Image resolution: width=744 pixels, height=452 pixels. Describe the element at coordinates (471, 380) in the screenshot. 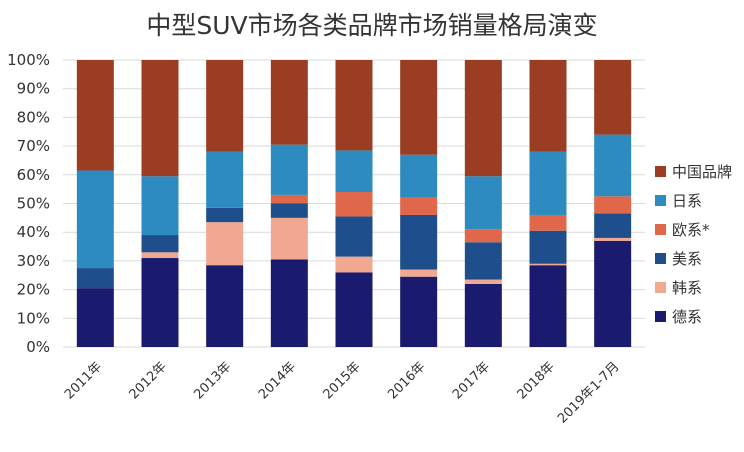

I see `x-tick-label: 2017年` at that location.